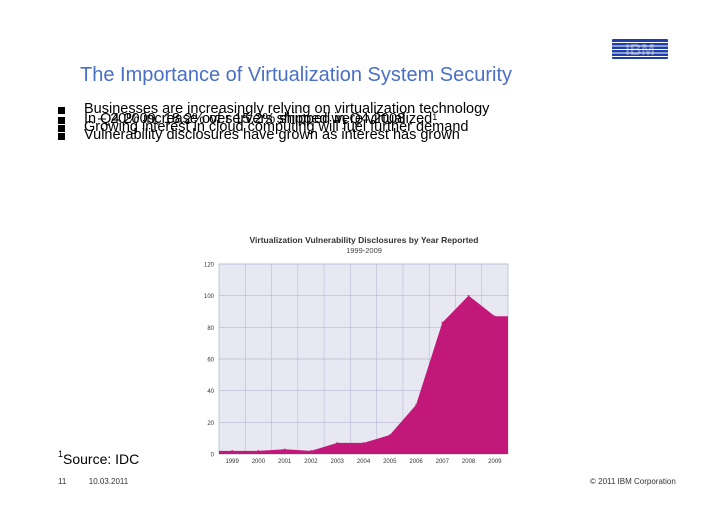  Describe the element at coordinates (61, 454) in the screenshot. I see `footnote-number: 1` at that location.